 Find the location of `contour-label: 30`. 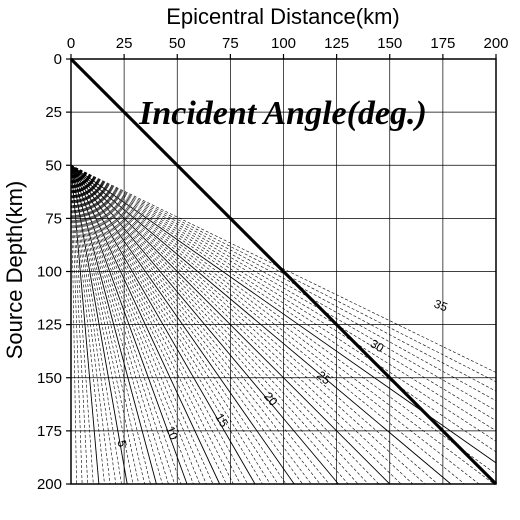

contour-label: 30 is located at coordinates (377, 345).